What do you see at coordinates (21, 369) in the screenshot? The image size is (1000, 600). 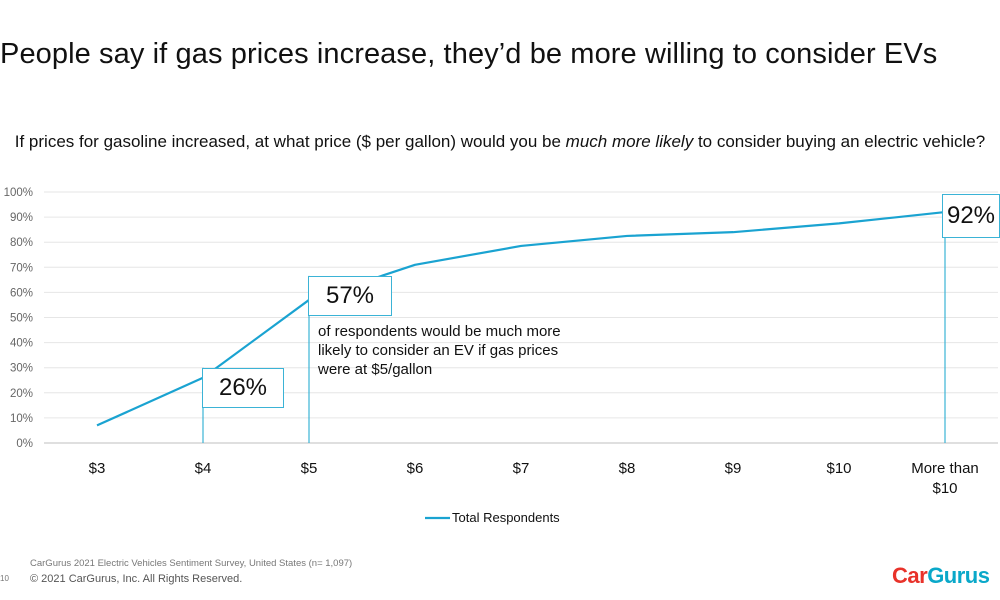 I see `y-tick-label: 30%` at bounding box center [21, 369].